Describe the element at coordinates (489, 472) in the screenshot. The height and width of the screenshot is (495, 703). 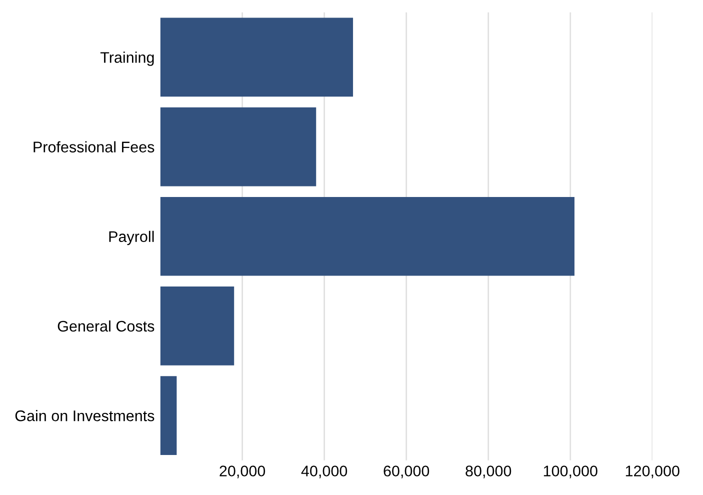
I see `x-tick-label: 80,000` at that location.